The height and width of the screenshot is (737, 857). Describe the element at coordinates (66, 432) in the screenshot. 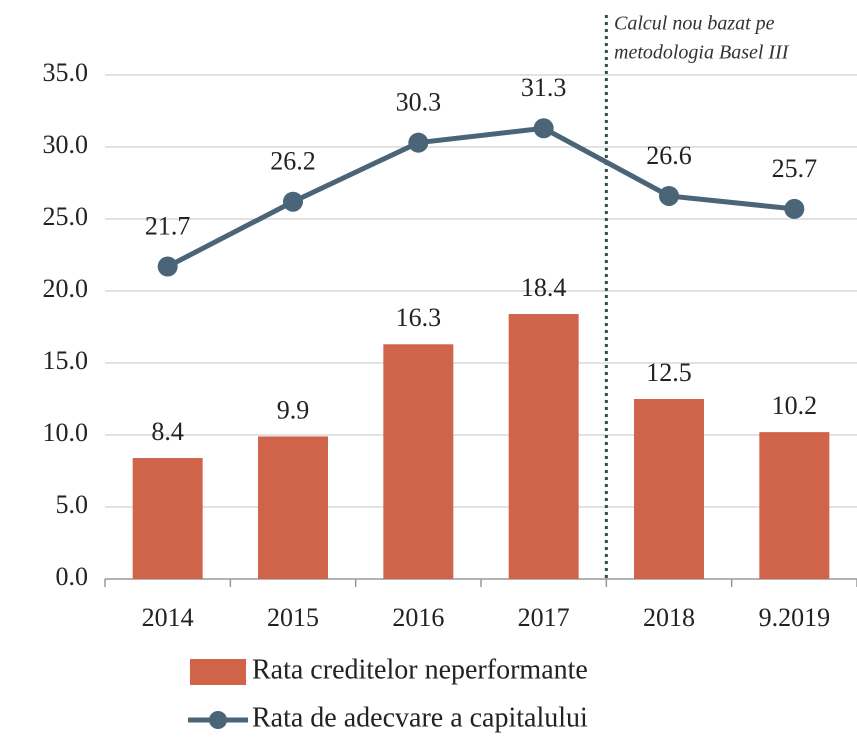

I see `y-tick-label: 10.0` at that location.